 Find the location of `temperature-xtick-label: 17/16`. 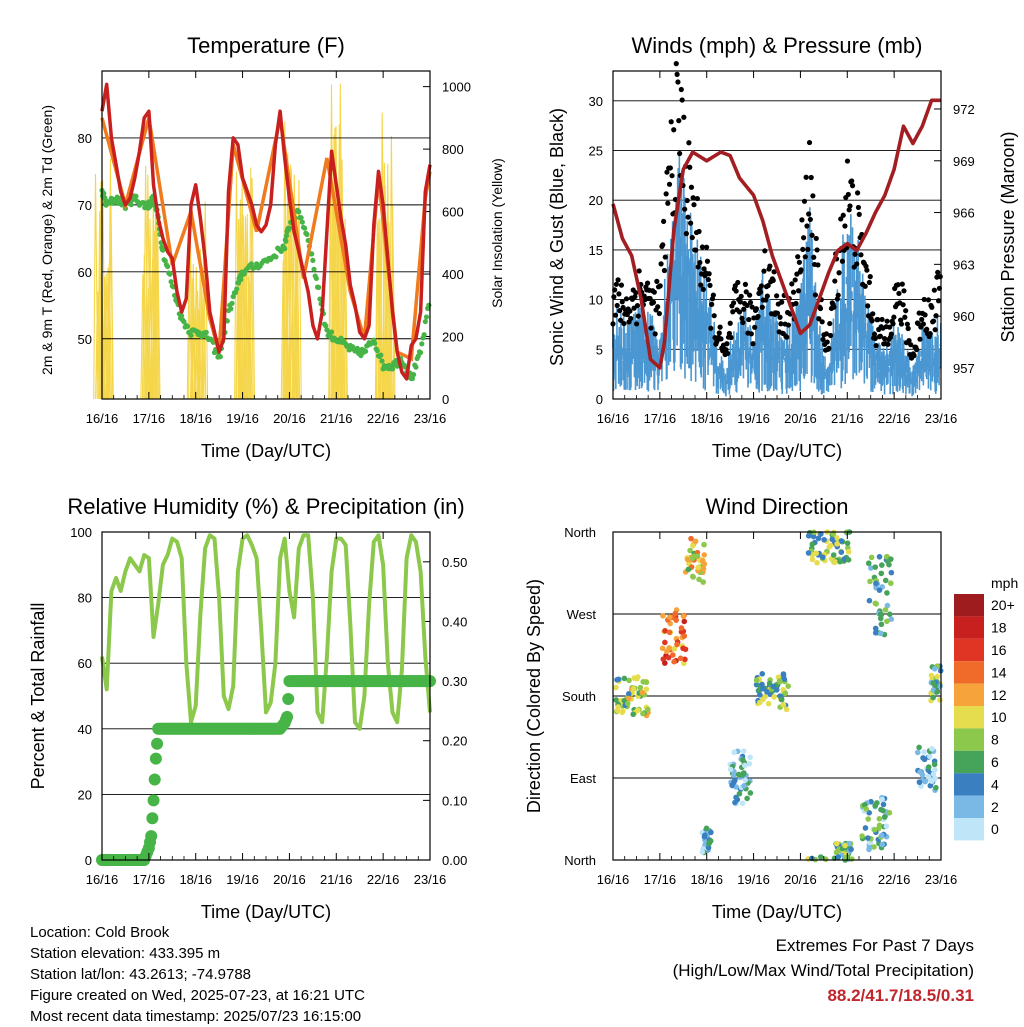

temperature-xtick-label: 17/16 is located at coordinates (149, 418).